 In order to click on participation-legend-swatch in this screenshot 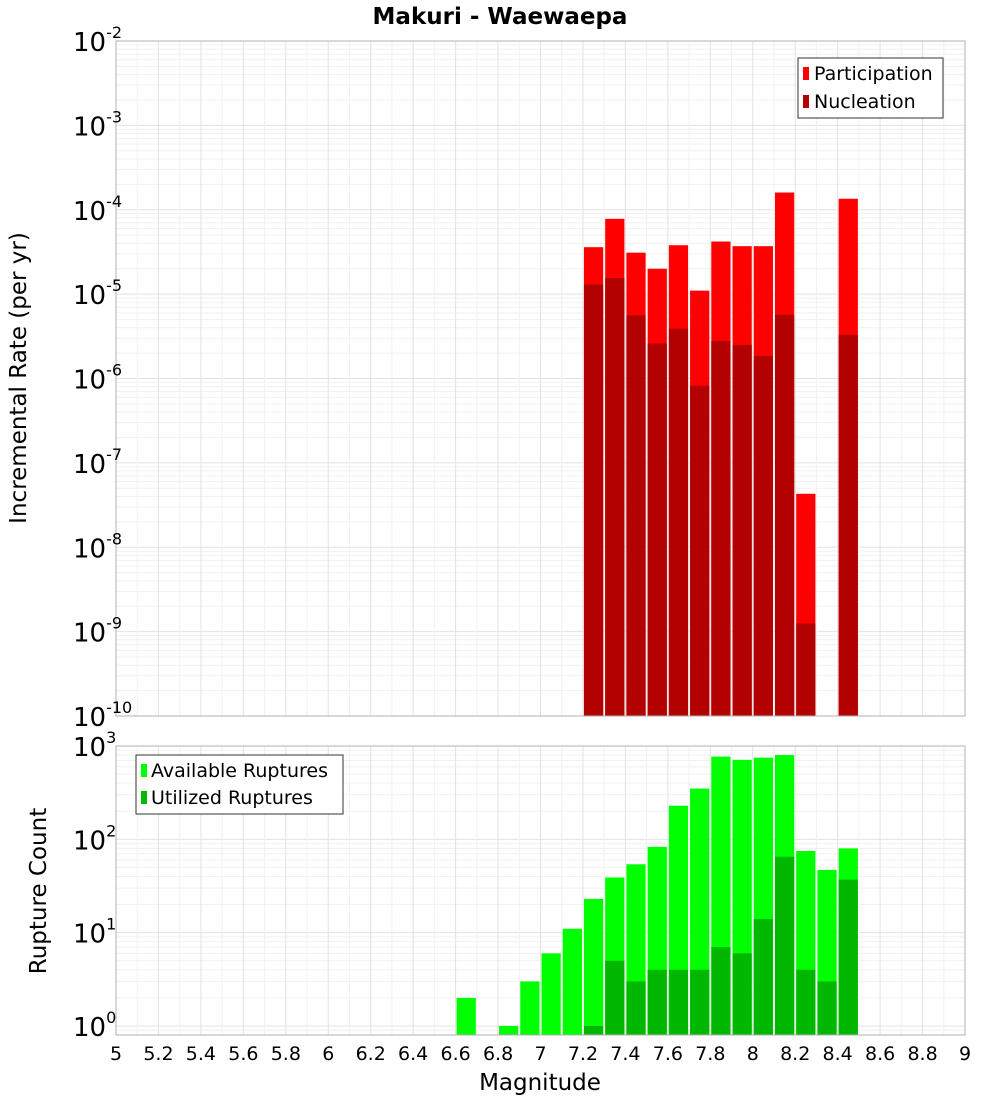, I will do `click(806, 73)`.